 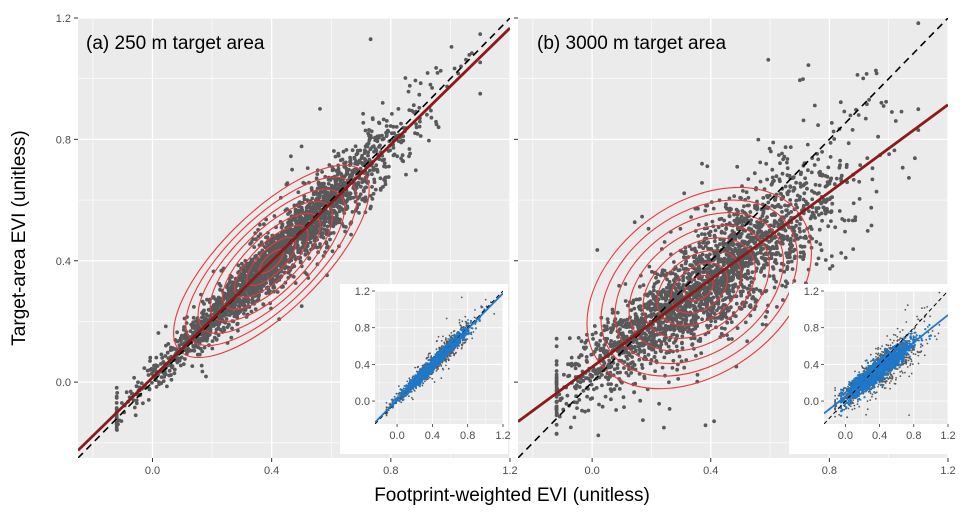 I want to click on x-tick-label: 1.2, so click(x=509, y=471).